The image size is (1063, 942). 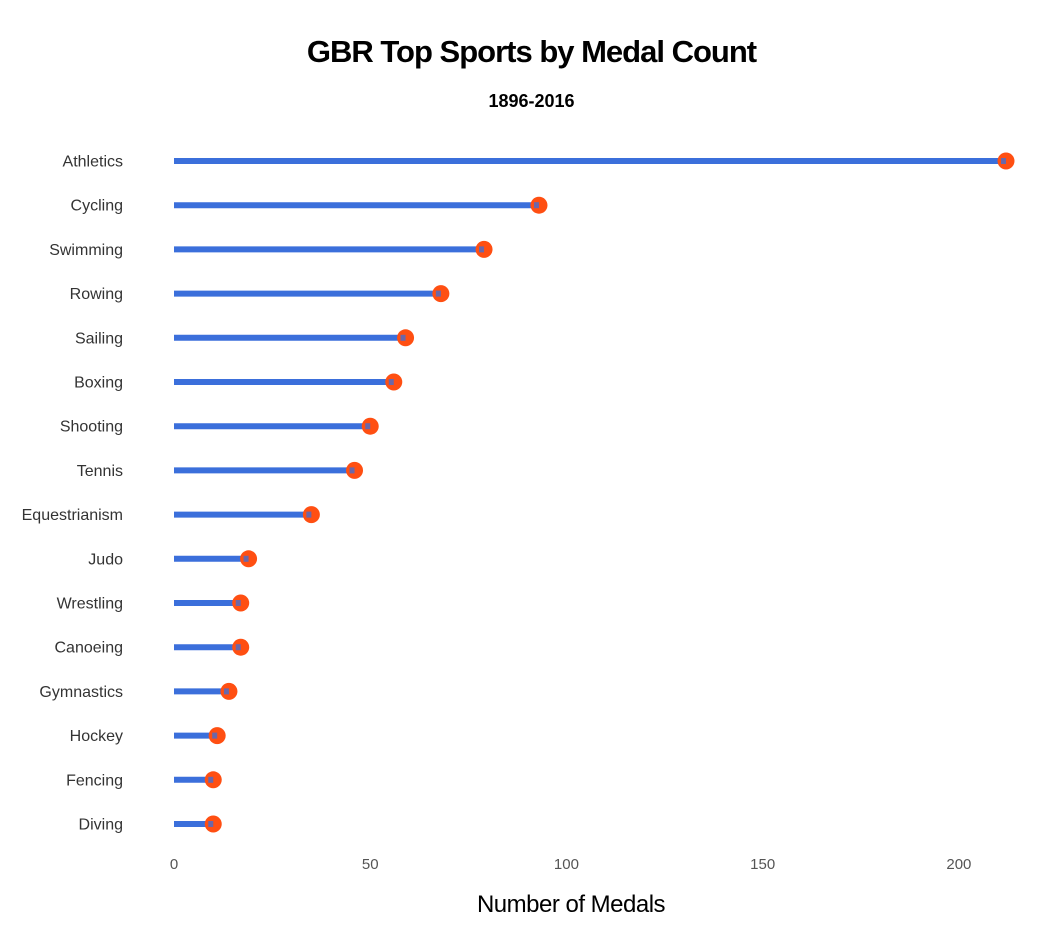 I want to click on dot-stem-overlap-rowing, so click(x=438, y=293).